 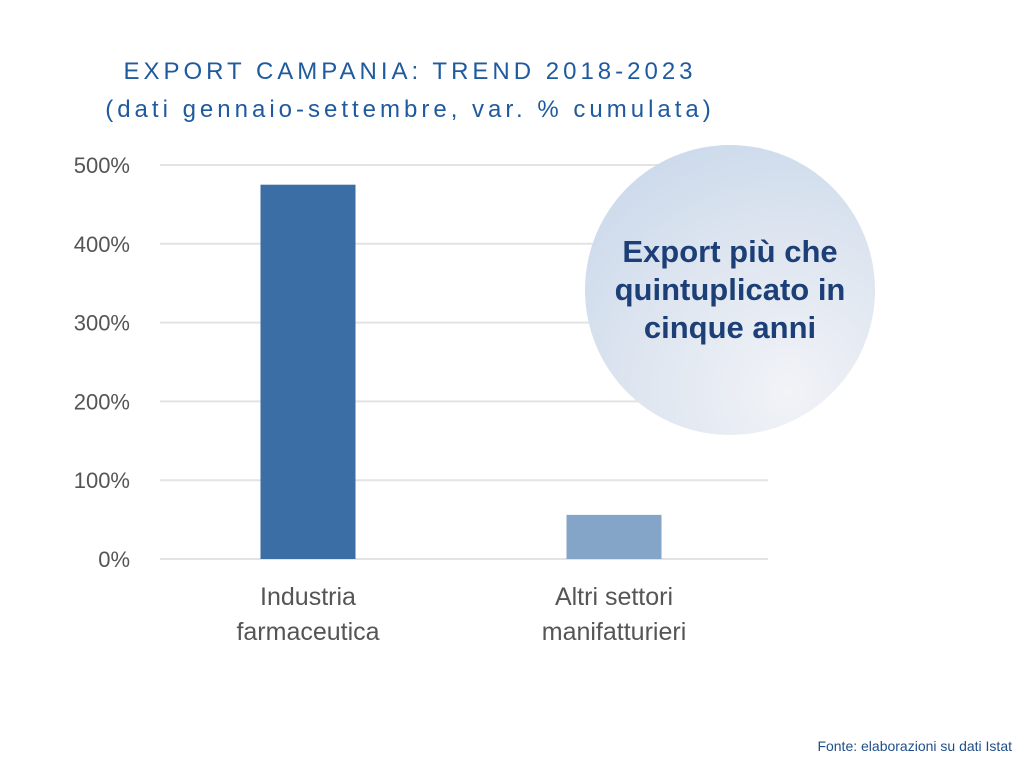 What do you see at coordinates (102, 401) in the screenshot?
I see `y-tick-label: 200%` at bounding box center [102, 401].